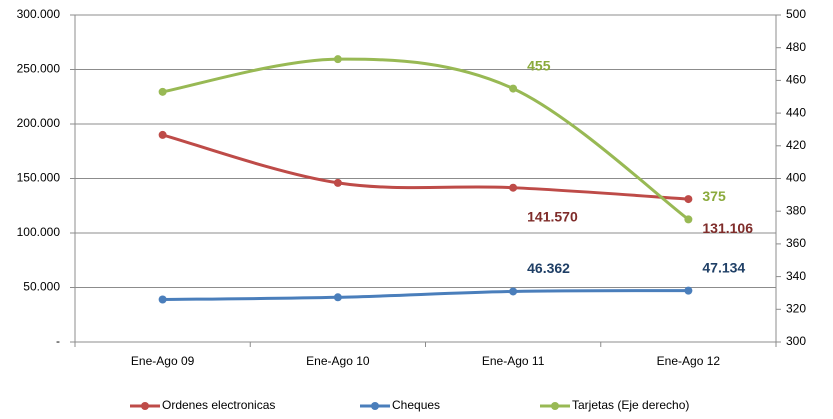 The image size is (833, 419). Describe the element at coordinates (39, 69) in the screenshot. I see `y-tick-label: 250.000` at that location.